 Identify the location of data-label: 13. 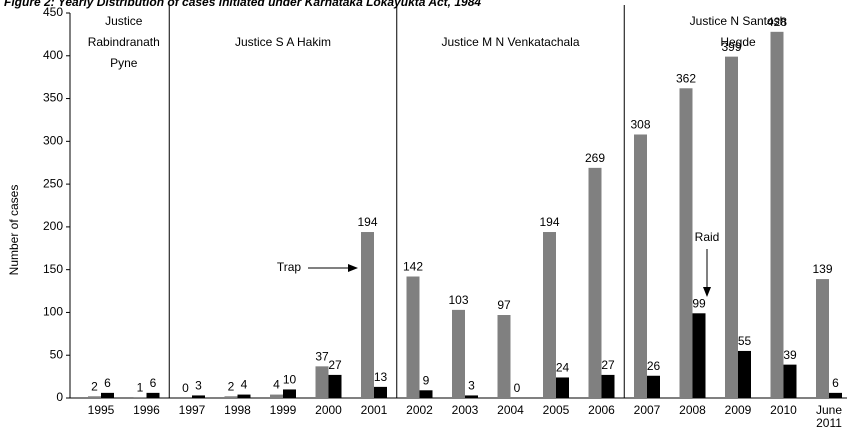
(381, 377).